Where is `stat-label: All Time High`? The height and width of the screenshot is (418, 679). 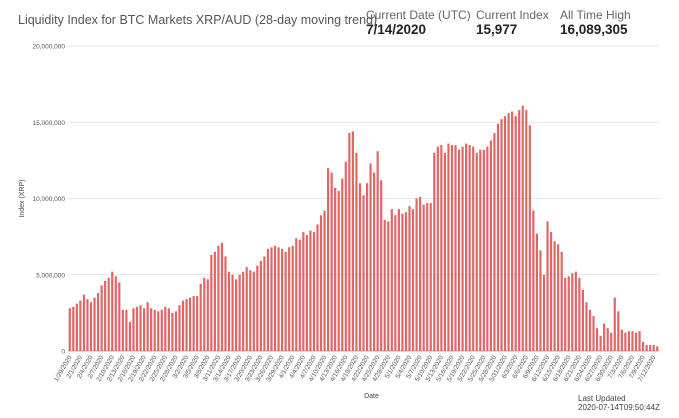
stat-label: All Time High is located at coordinates (595, 15).